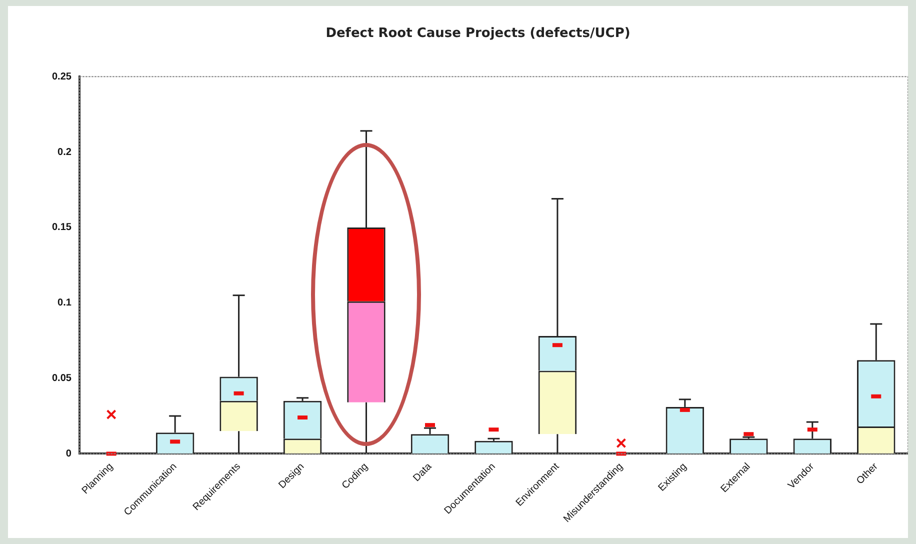  What do you see at coordinates (65, 152) in the screenshot?
I see `y-tick-label: 0.2` at bounding box center [65, 152].